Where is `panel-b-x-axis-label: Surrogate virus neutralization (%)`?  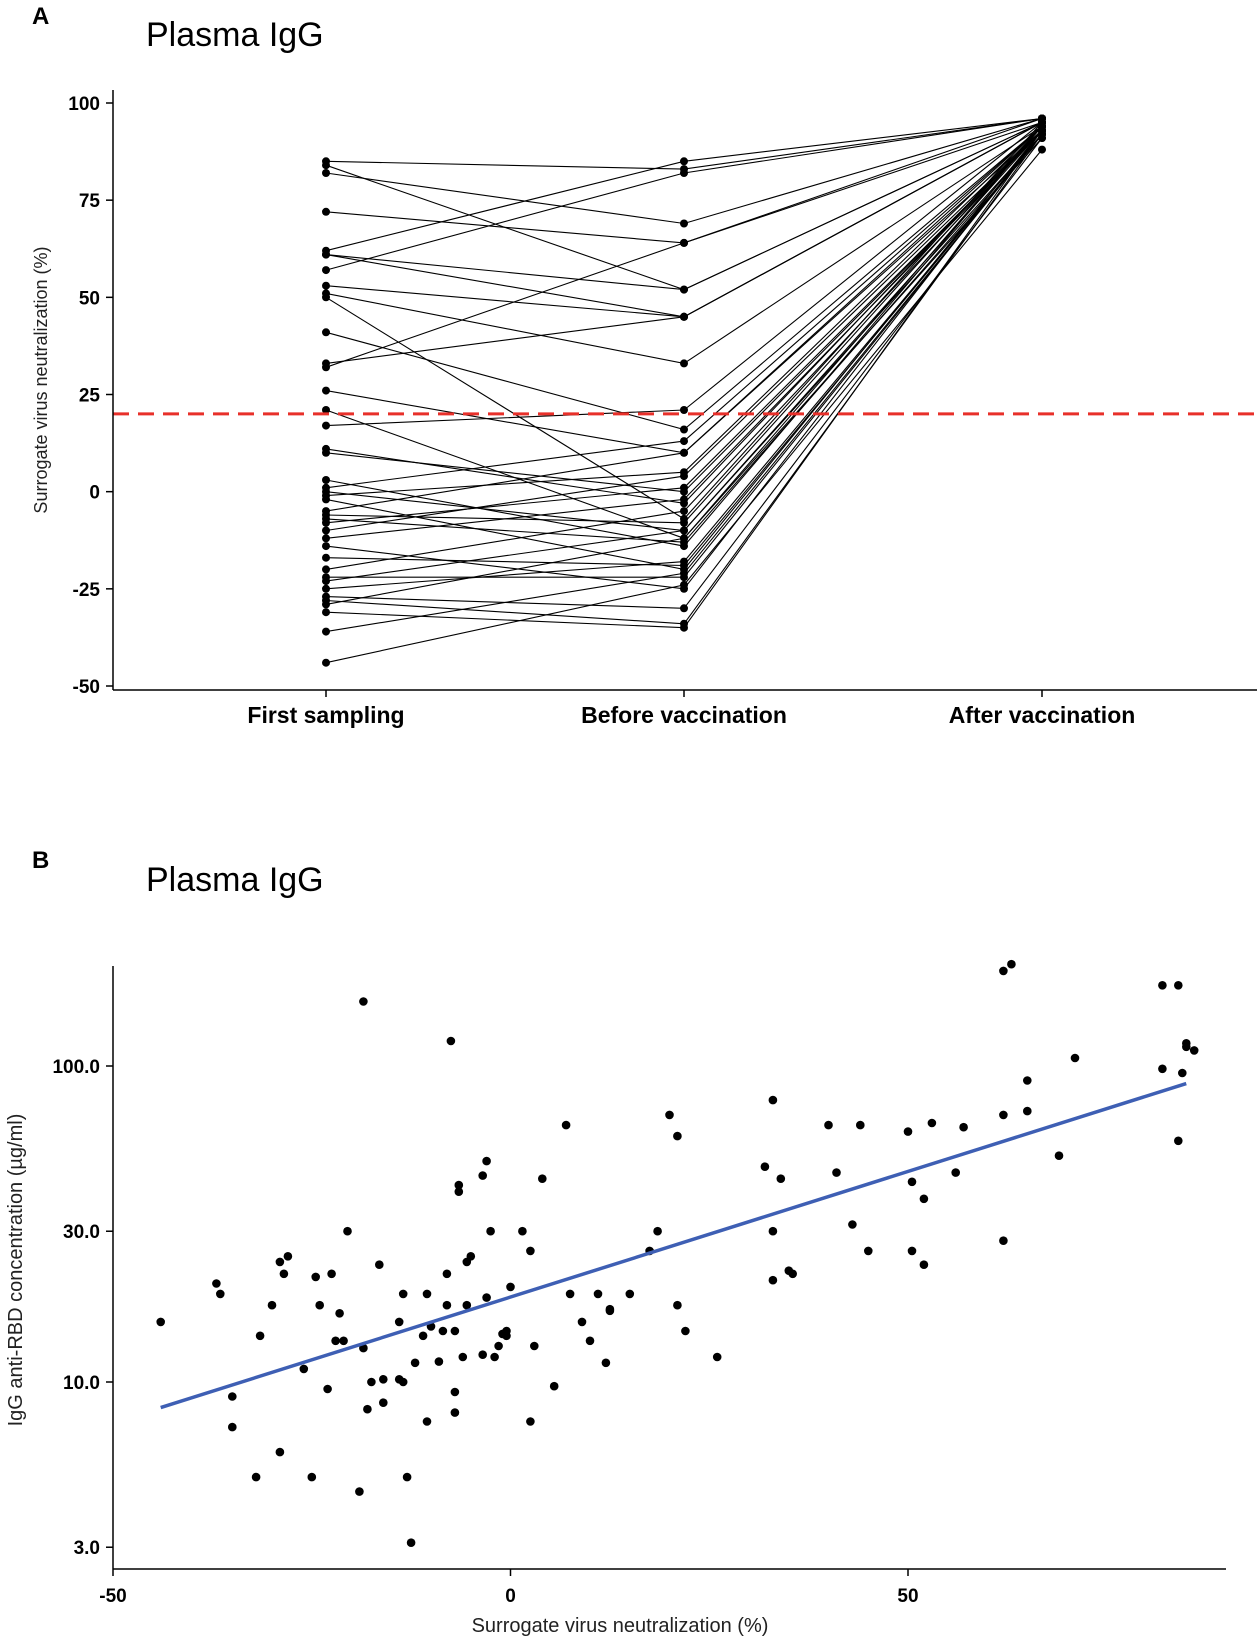
panel-b-x-axis-label: Surrogate virus neutralization (%) is located at coordinates (620, 1626).